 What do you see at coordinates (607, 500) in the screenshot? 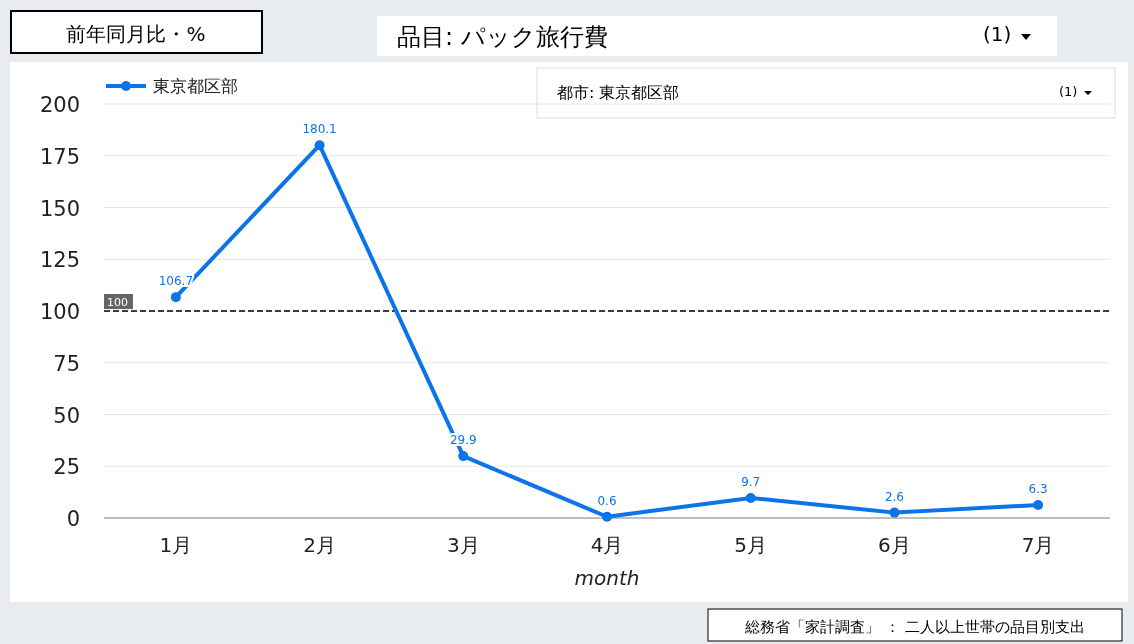
I see `data-label: 0.6` at bounding box center [607, 500].